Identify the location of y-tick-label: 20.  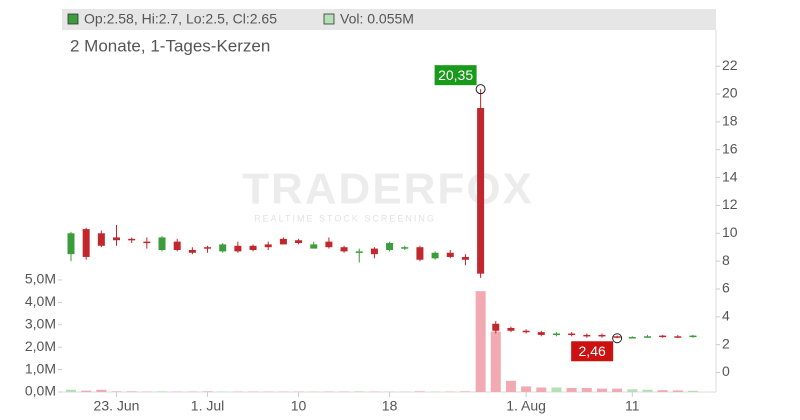
(730, 93).